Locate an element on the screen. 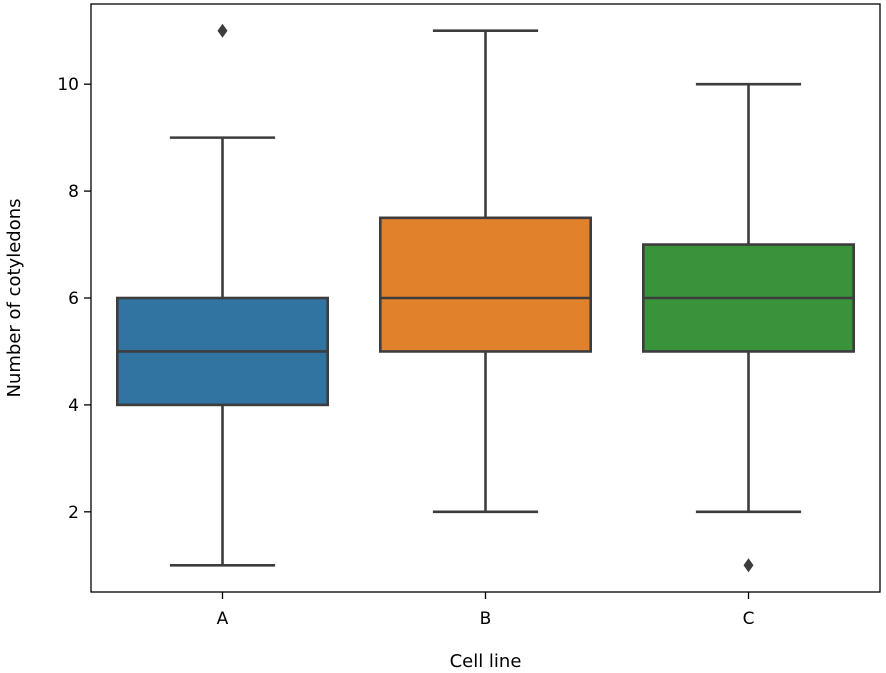 Image resolution: width=886 pixels, height=673 pixels. y-axis-label: Number of cotyledons is located at coordinates (14, 297).